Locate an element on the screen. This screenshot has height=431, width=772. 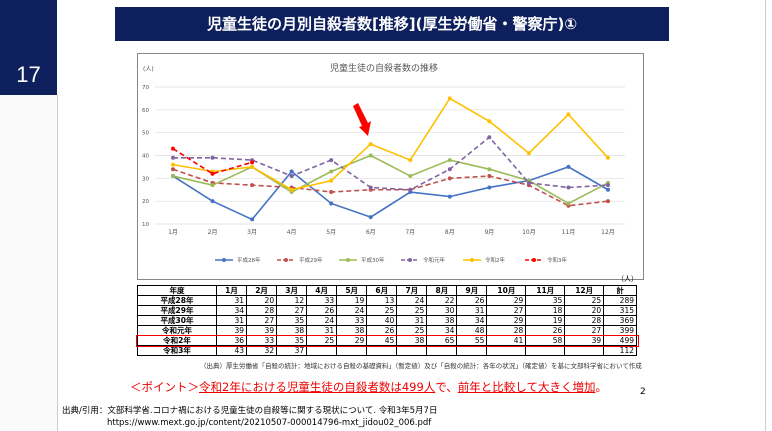
table-cell: 40 is located at coordinates (382, 320).